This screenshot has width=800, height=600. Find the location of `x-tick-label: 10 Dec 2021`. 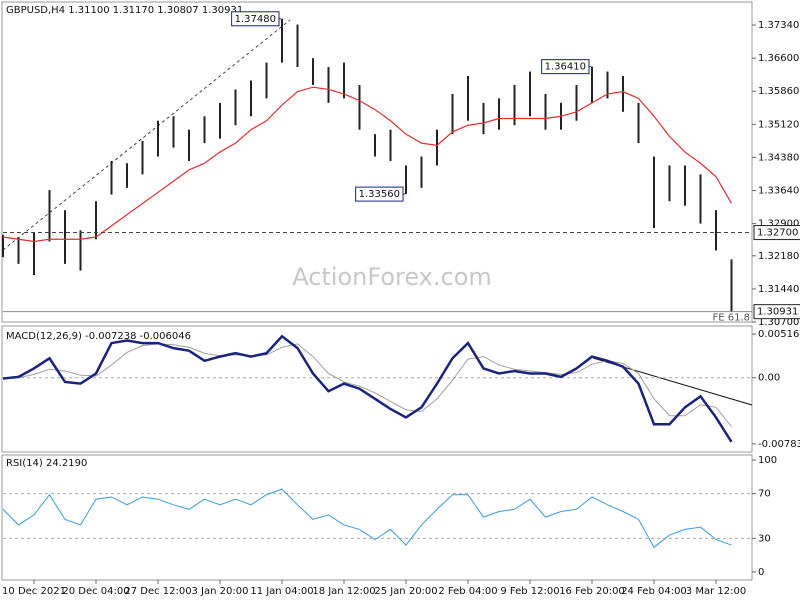

x-tick-label: 10 Dec 2021 is located at coordinates (34, 591).